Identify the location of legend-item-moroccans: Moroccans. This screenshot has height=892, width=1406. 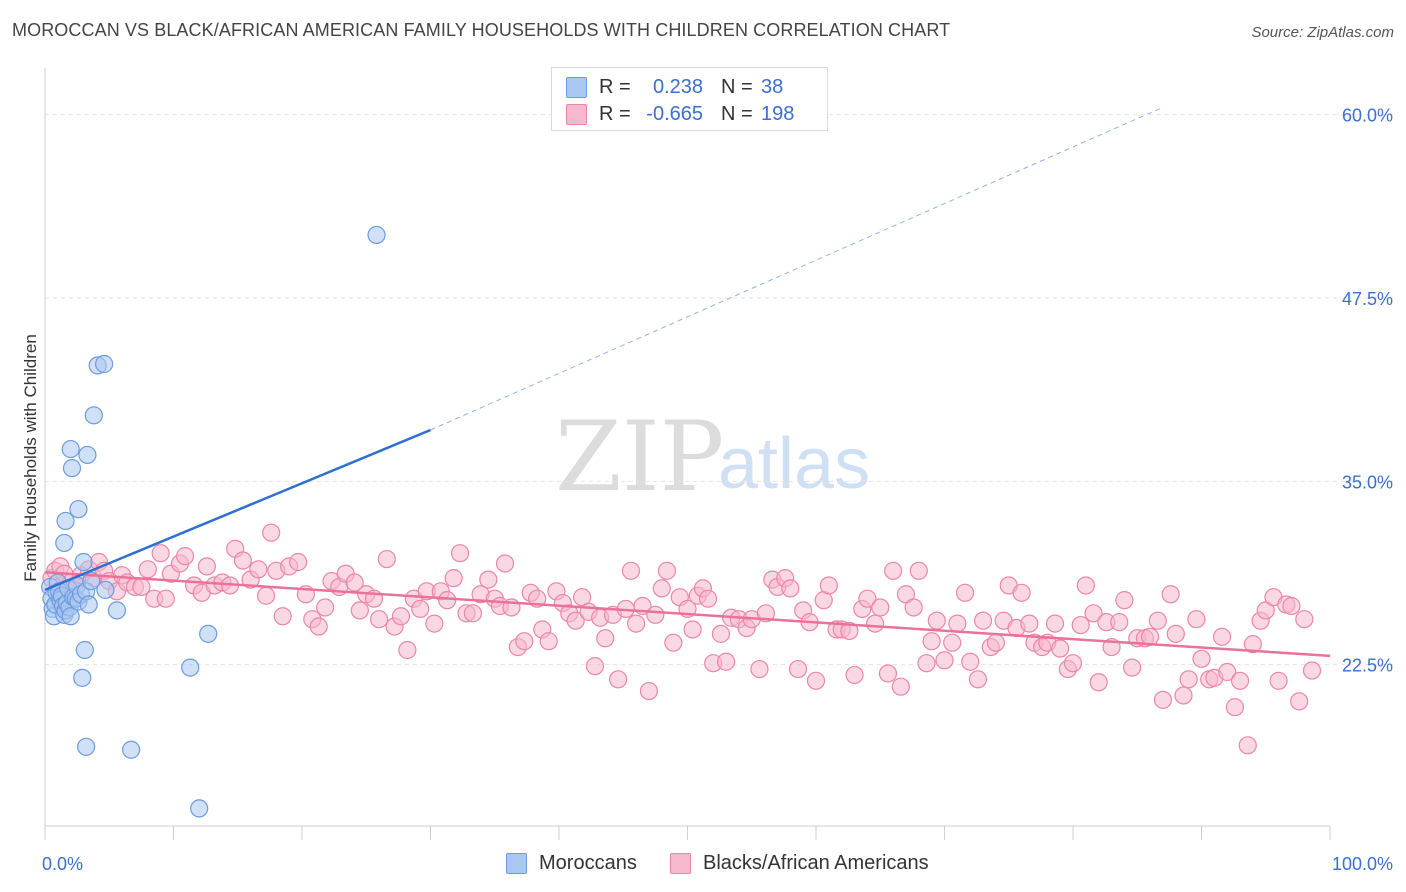
(571, 863).